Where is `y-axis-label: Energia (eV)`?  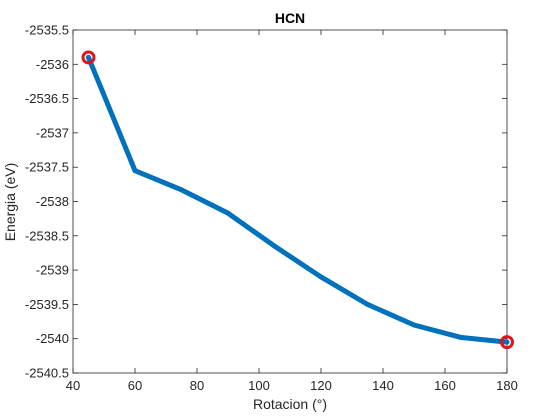 y-axis-label: Energia (eV) is located at coordinates (10, 202).